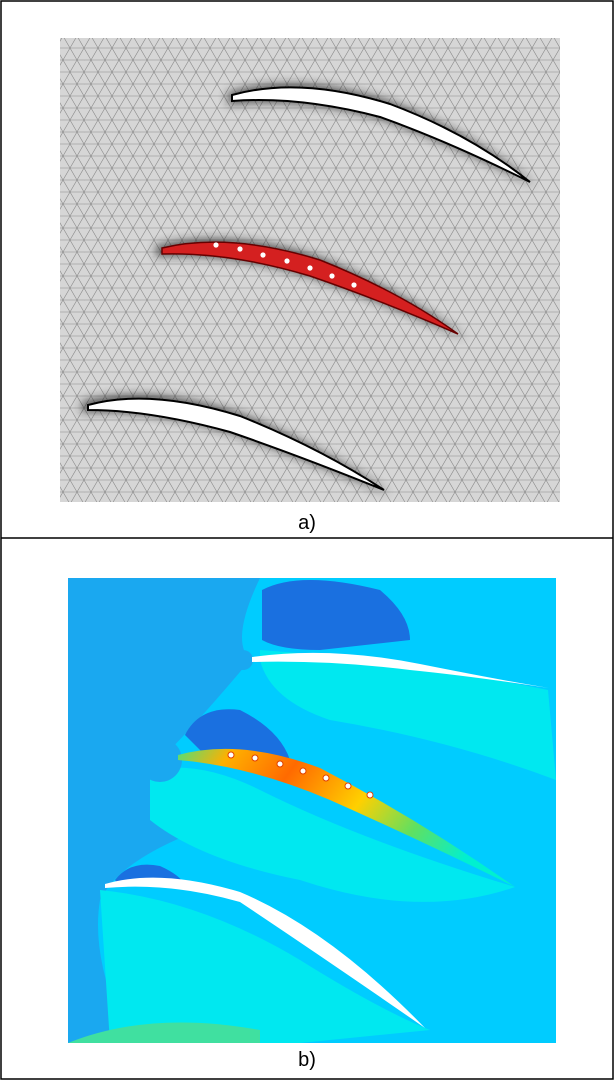 The width and height of the screenshot is (614, 1081). What do you see at coordinates (307, 523) in the screenshot?
I see `caption: a)` at bounding box center [307, 523].